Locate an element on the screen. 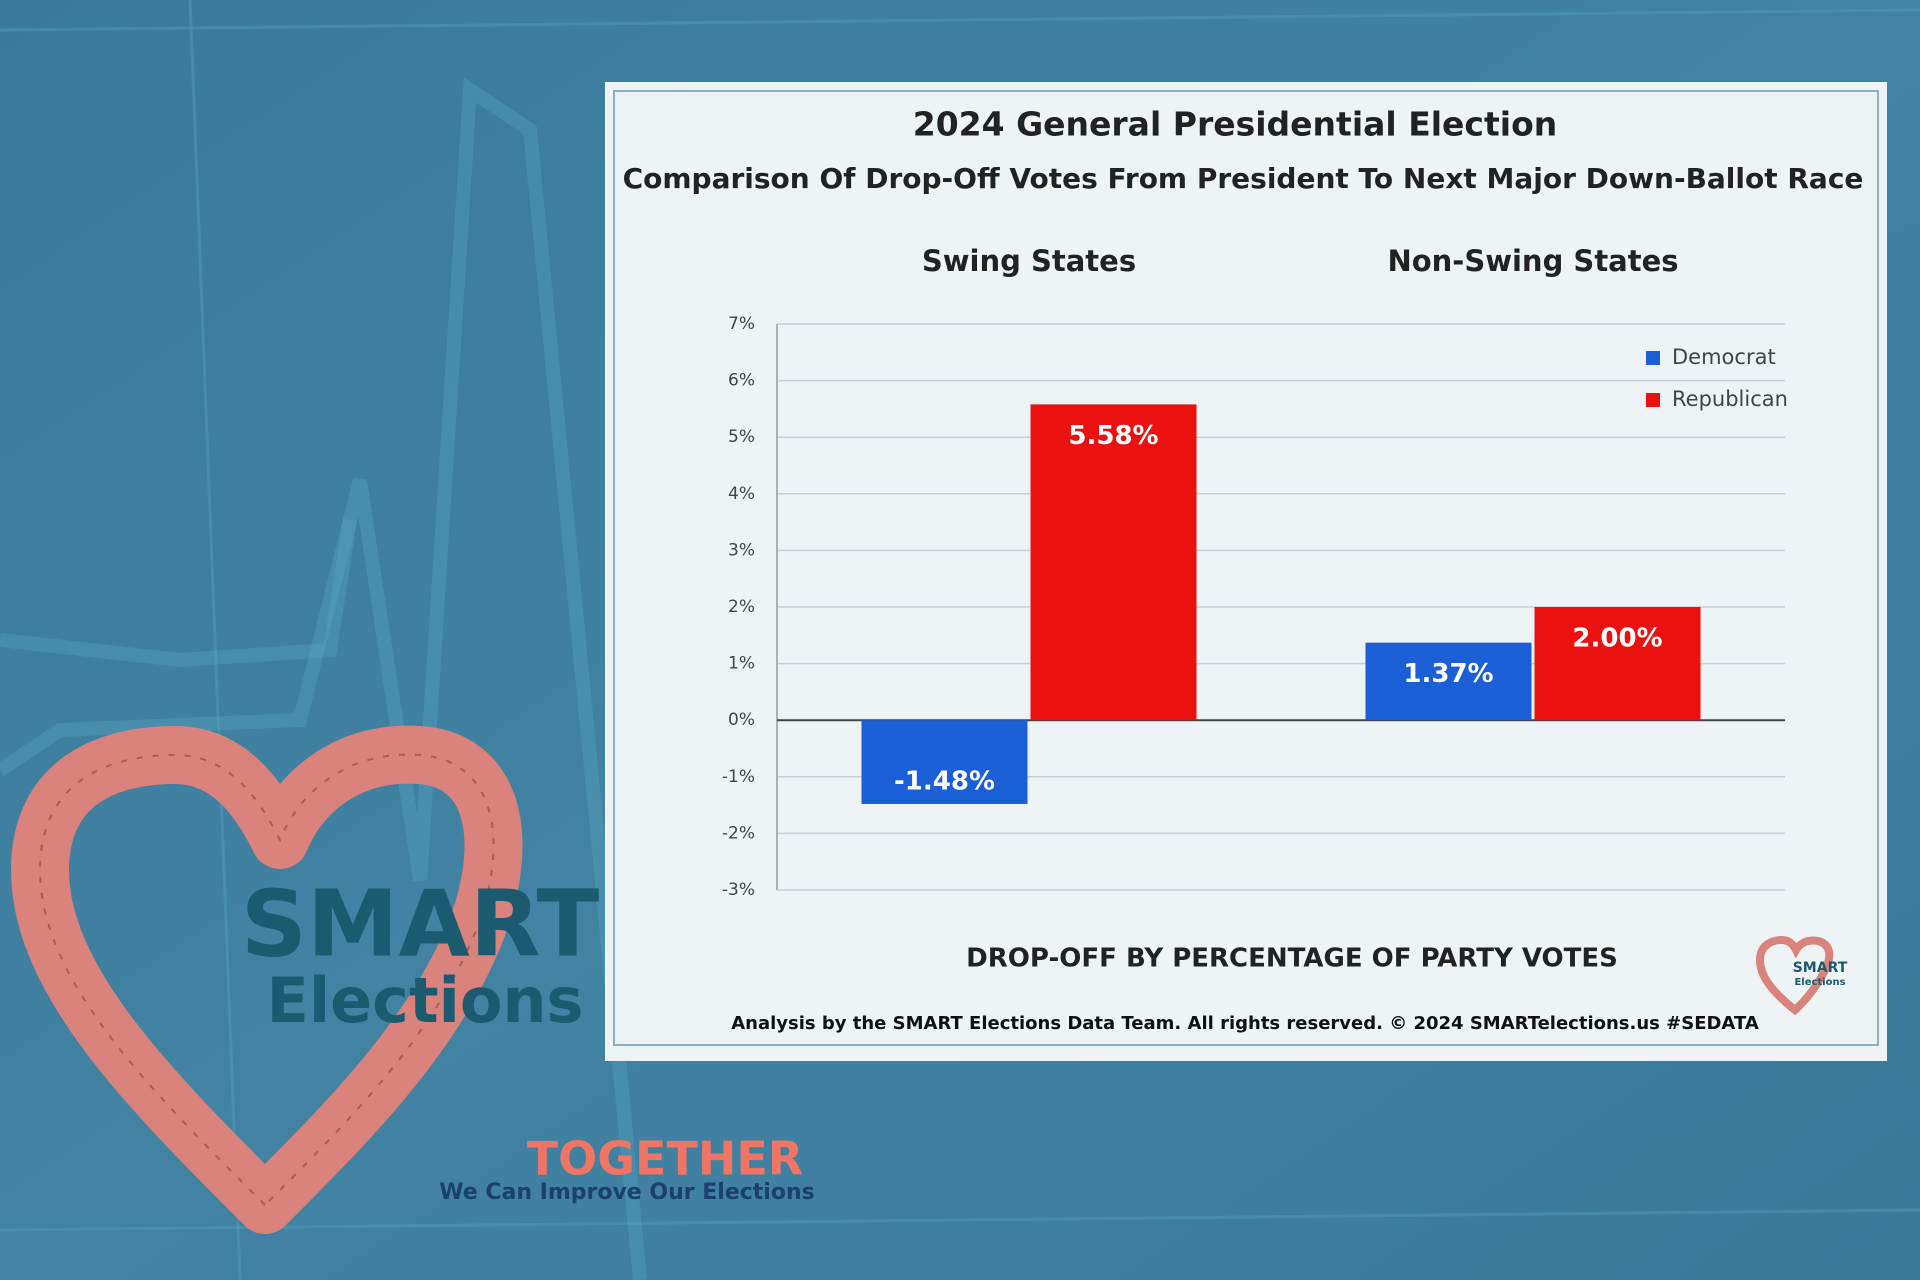  small-logo-line2: Elections is located at coordinates (1819, 982).